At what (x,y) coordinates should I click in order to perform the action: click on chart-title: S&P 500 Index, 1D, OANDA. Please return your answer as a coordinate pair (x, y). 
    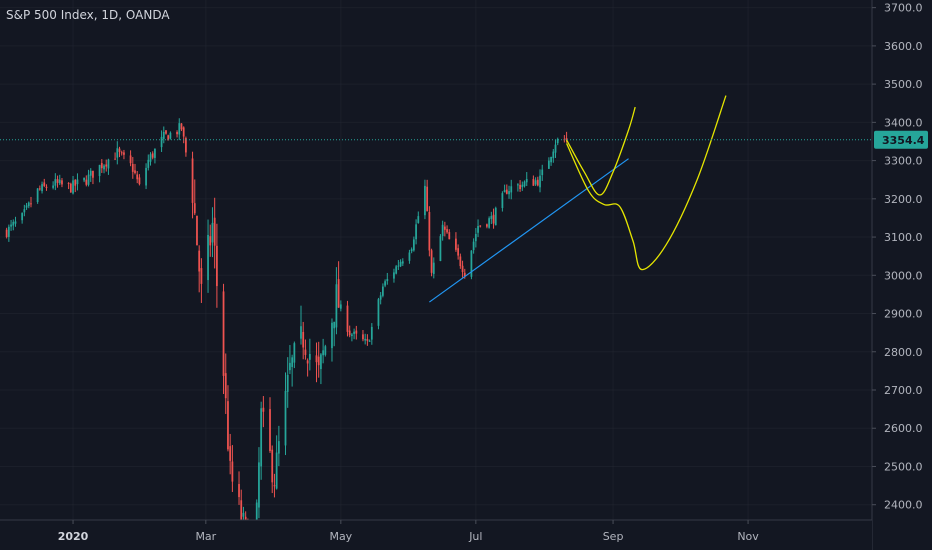
    Looking at the image, I should click on (88, 15).